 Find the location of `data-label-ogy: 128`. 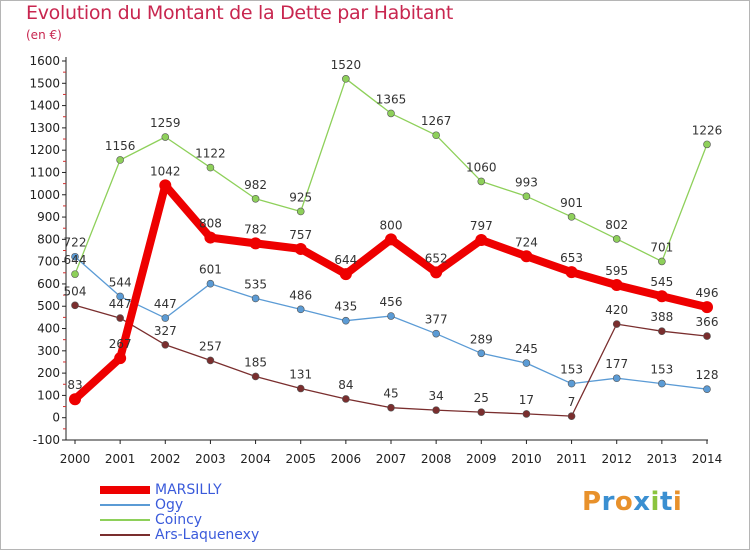

data-label-ogy: 128 is located at coordinates (707, 375).